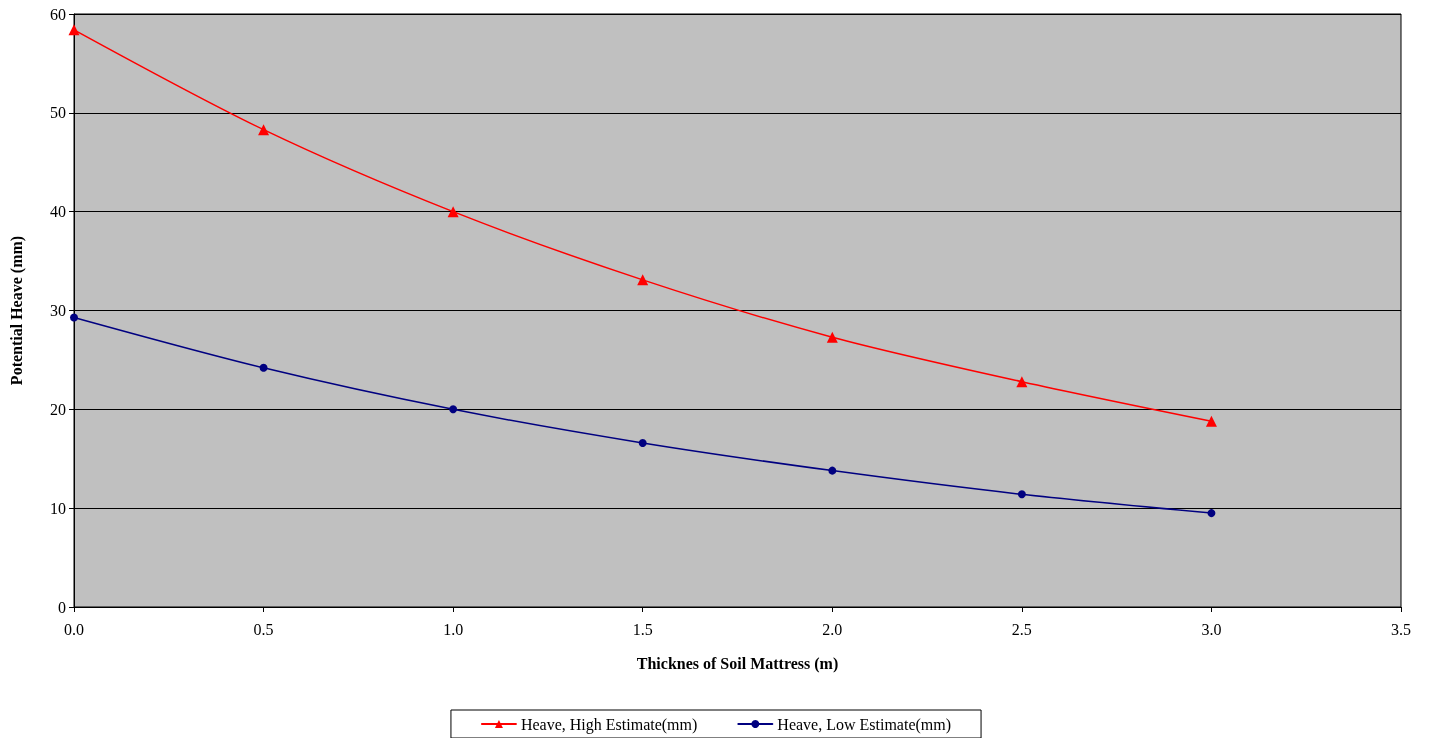 The width and height of the screenshot is (1432, 738). Describe the element at coordinates (1401, 629) in the screenshot. I see `x-tick-label: 3.5` at that location.